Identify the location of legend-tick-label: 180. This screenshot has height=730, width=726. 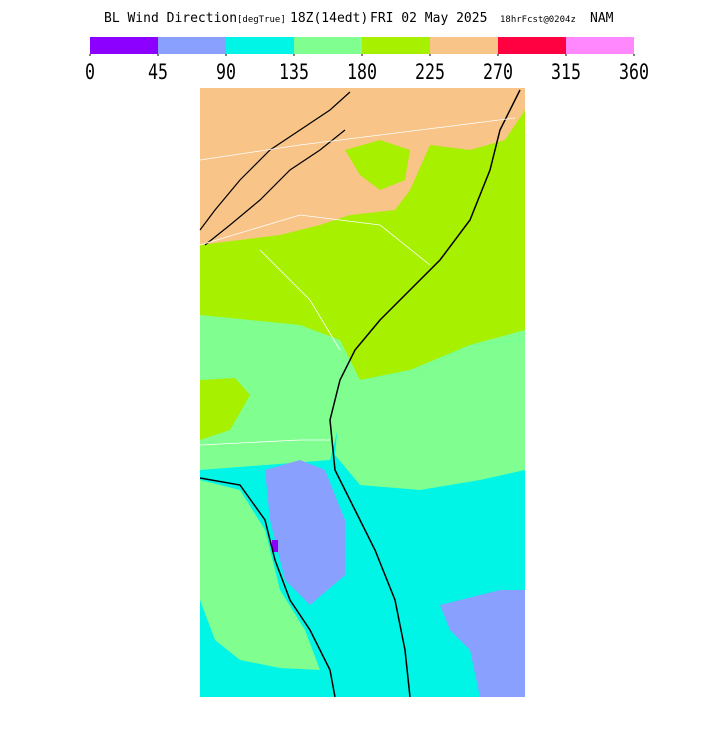
(362, 72).